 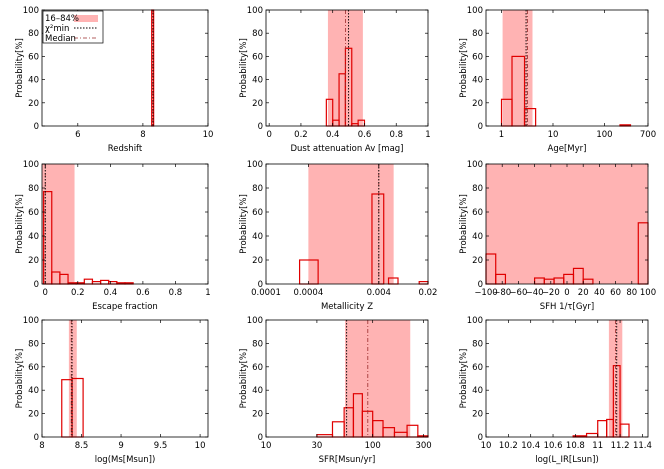 What do you see at coordinates (77, 135) in the screenshot?
I see `x-tick-label: 6` at bounding box center [77, 135].